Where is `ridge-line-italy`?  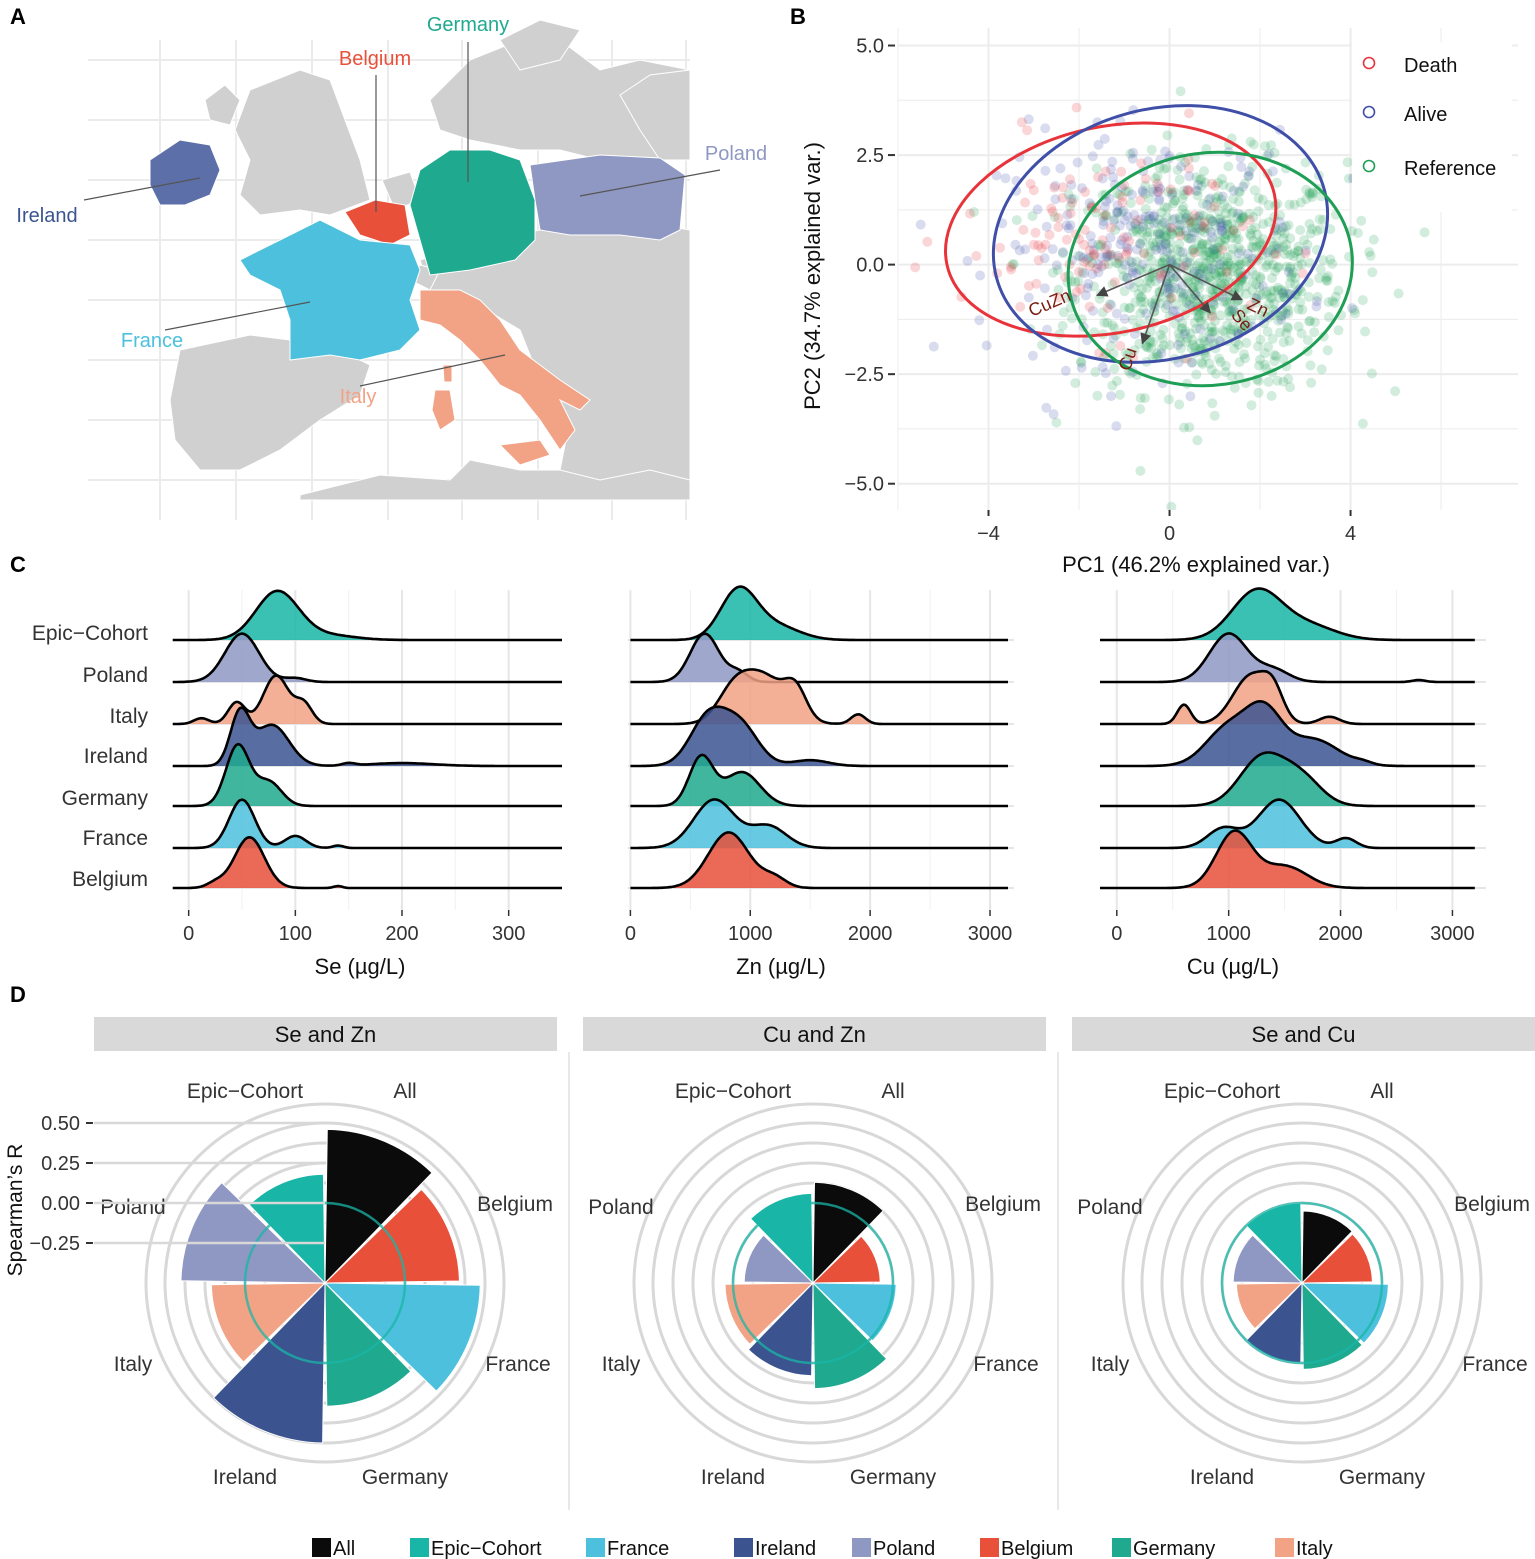 ridge-line-italy is located at coordinates (1287, 697).